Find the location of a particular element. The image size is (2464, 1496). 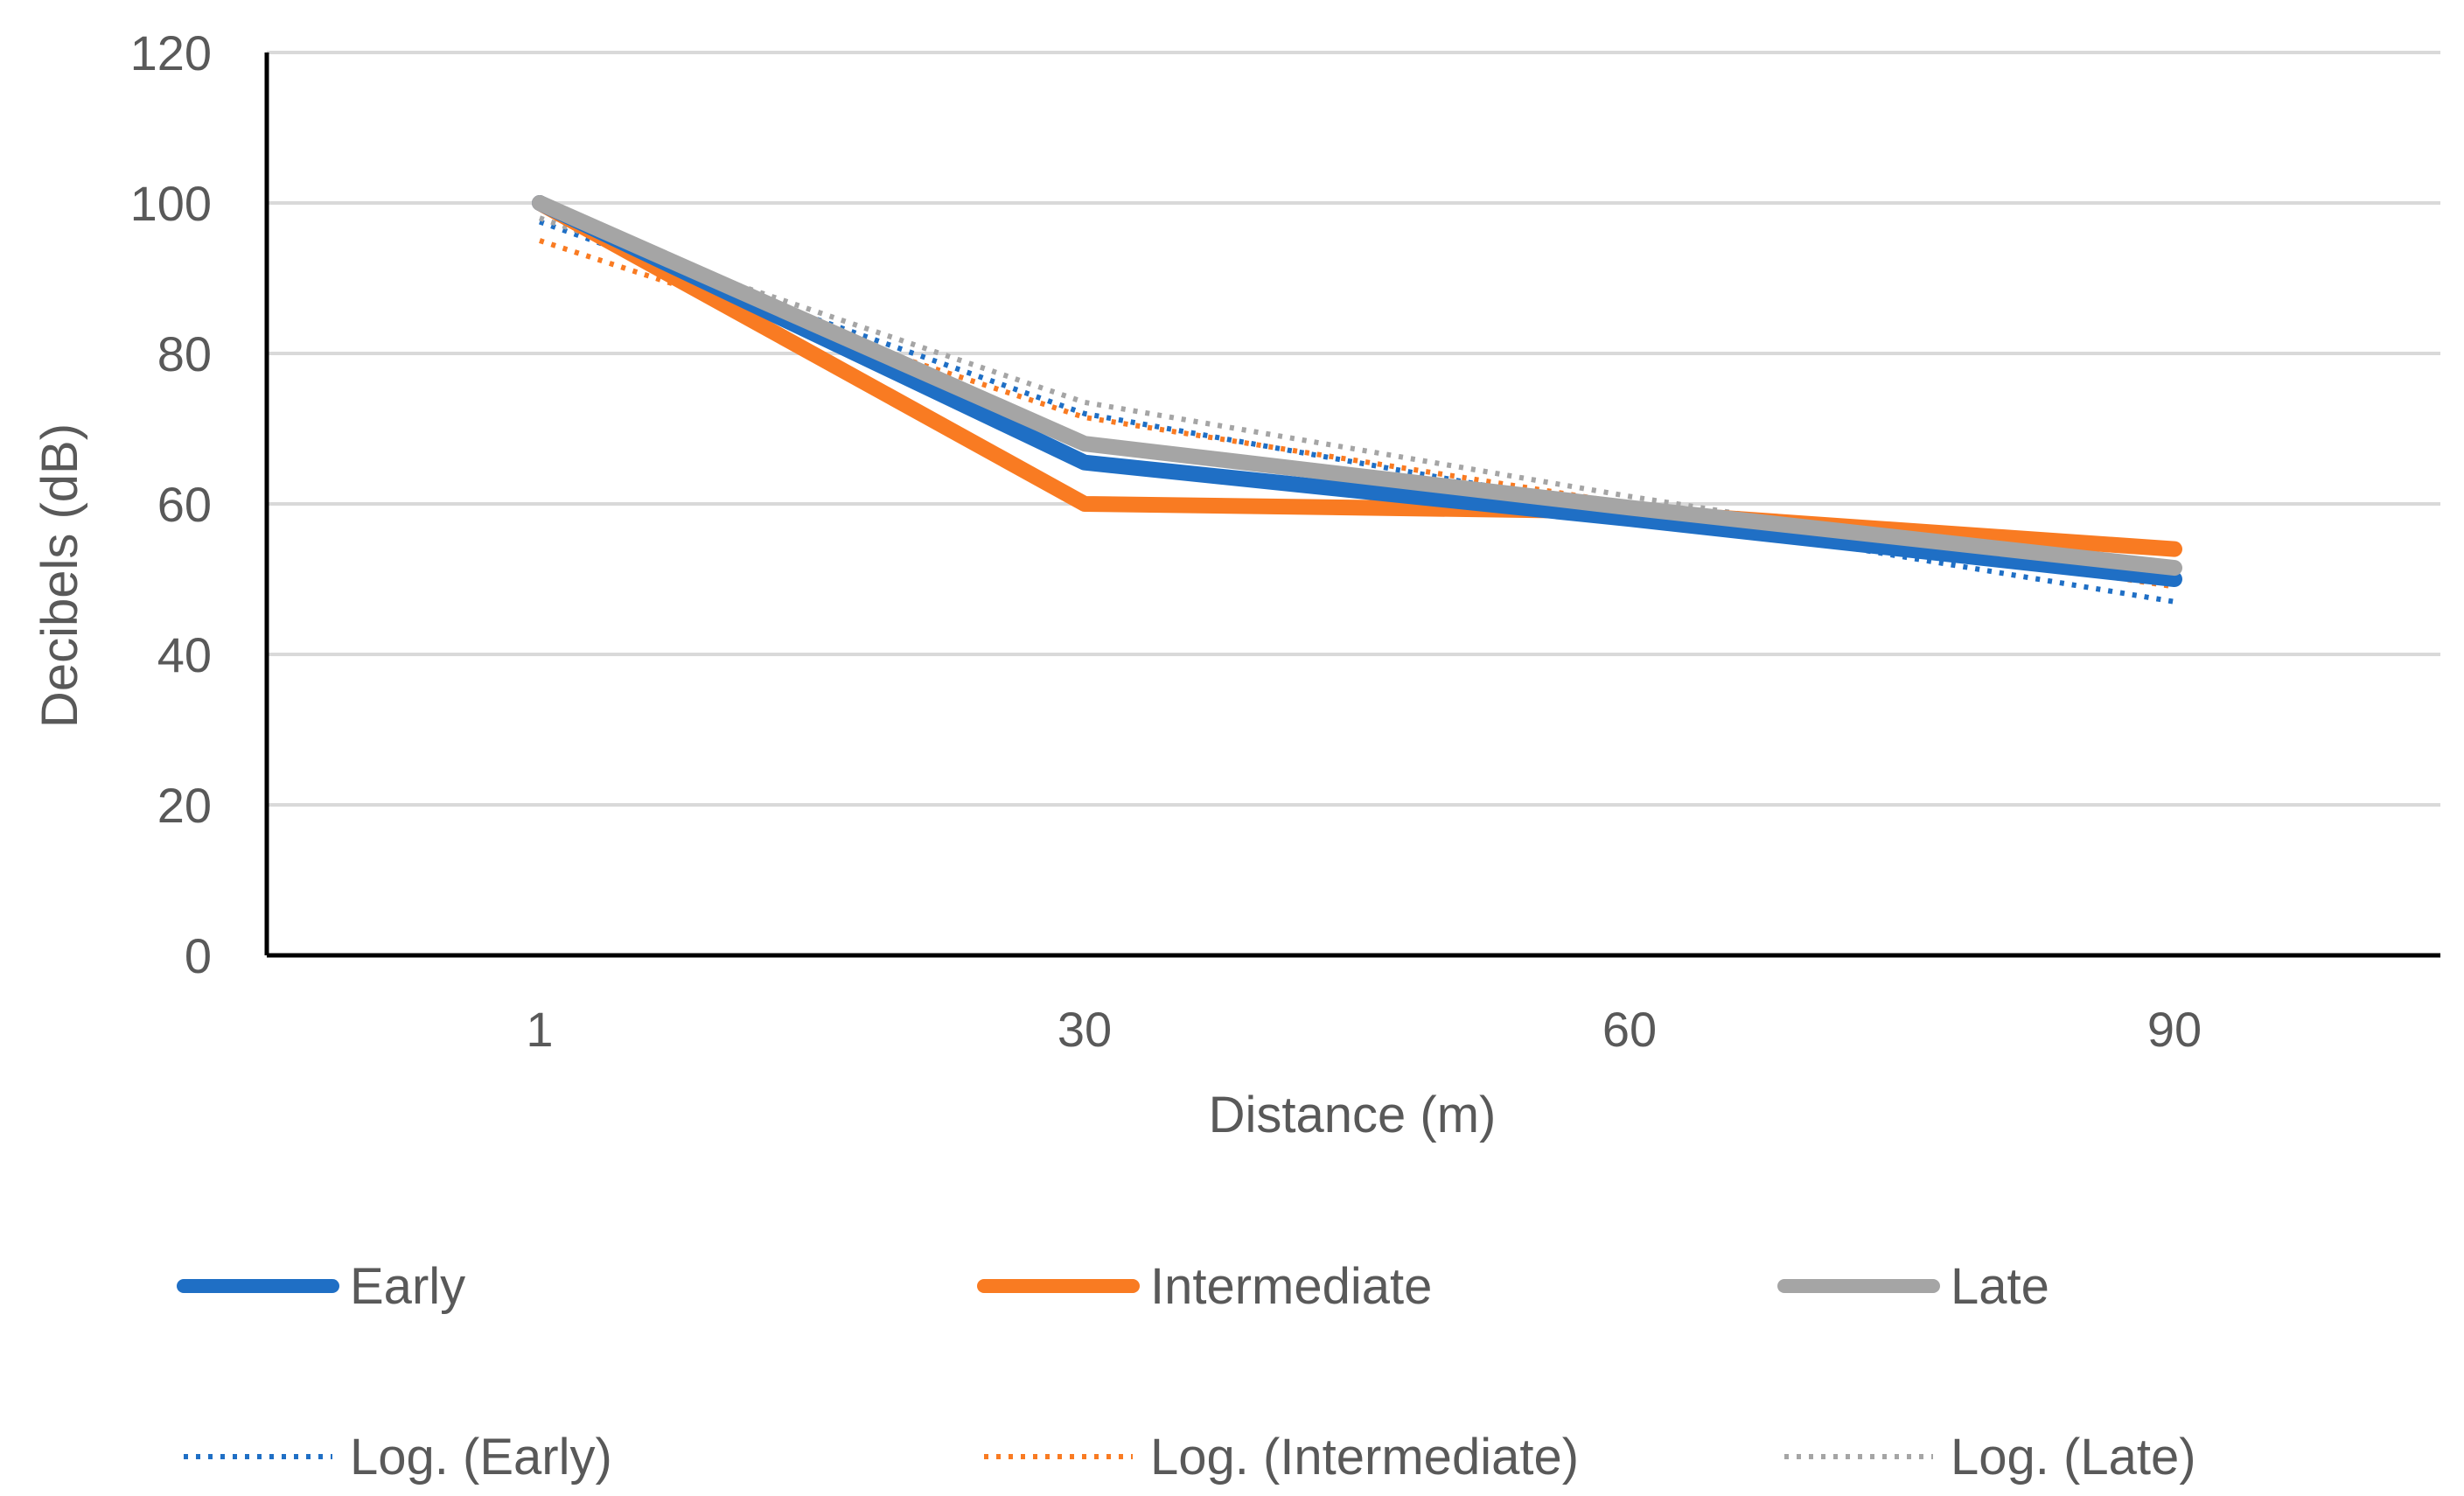

legend-label-trendline: Log. (Late) is located at coordinates (2073, 1458).